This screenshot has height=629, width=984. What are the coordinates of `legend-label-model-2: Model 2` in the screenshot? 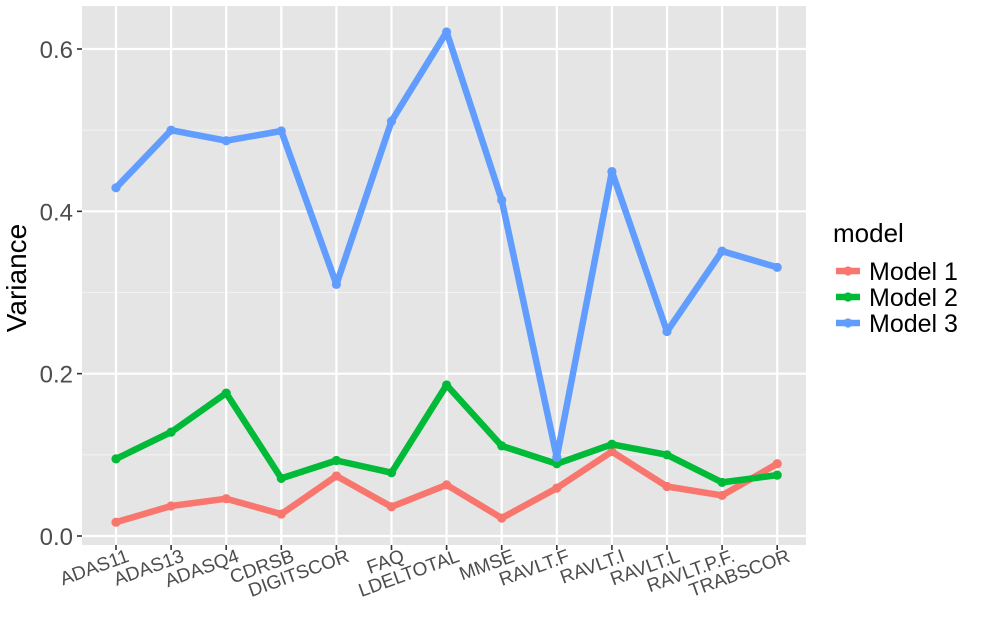 It's located at (913, 298).